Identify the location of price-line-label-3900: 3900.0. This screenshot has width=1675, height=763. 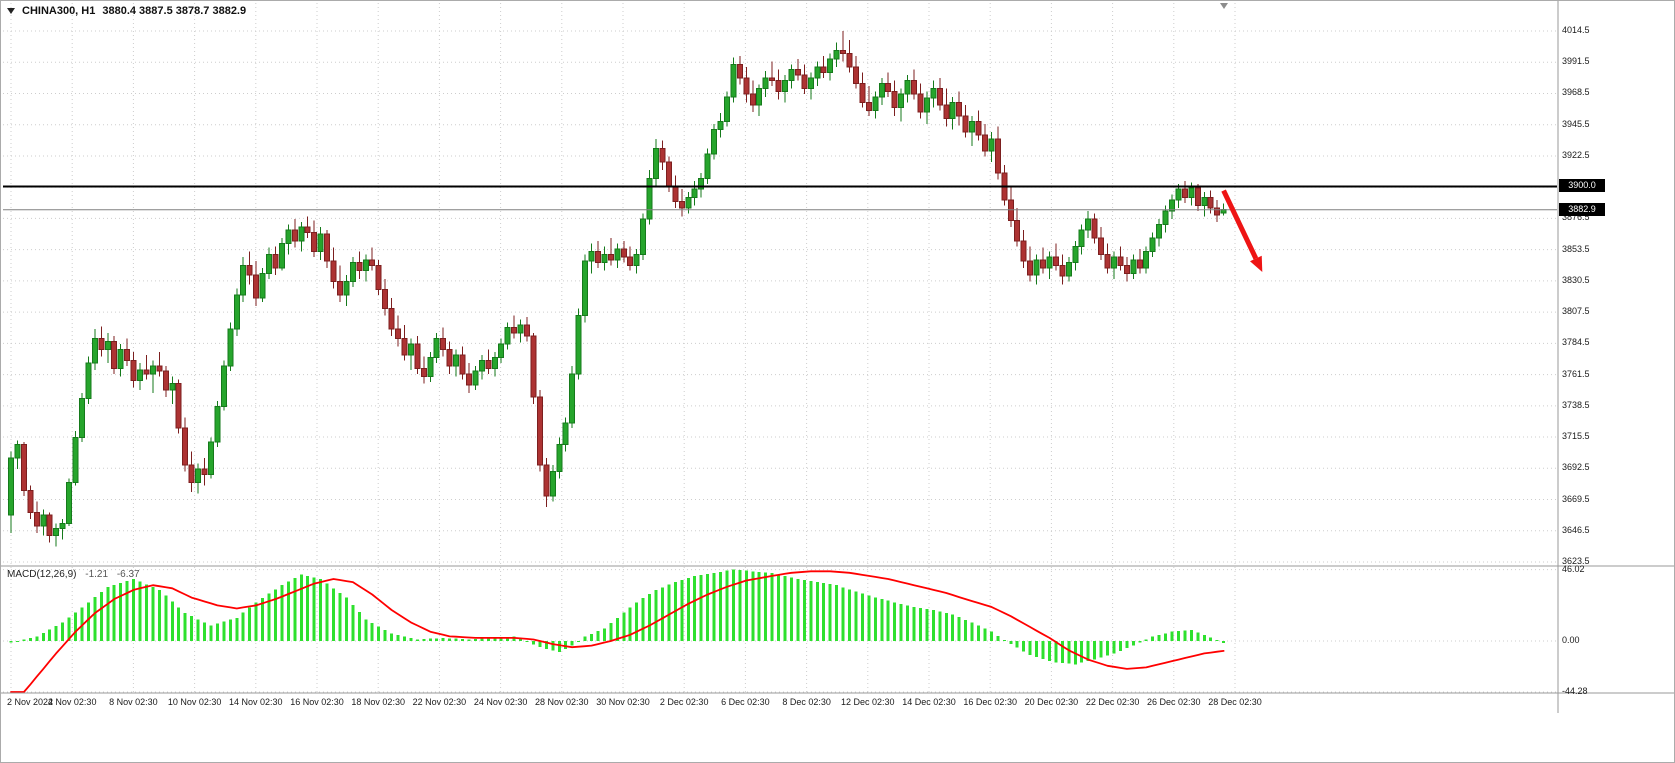
(1582, 186).